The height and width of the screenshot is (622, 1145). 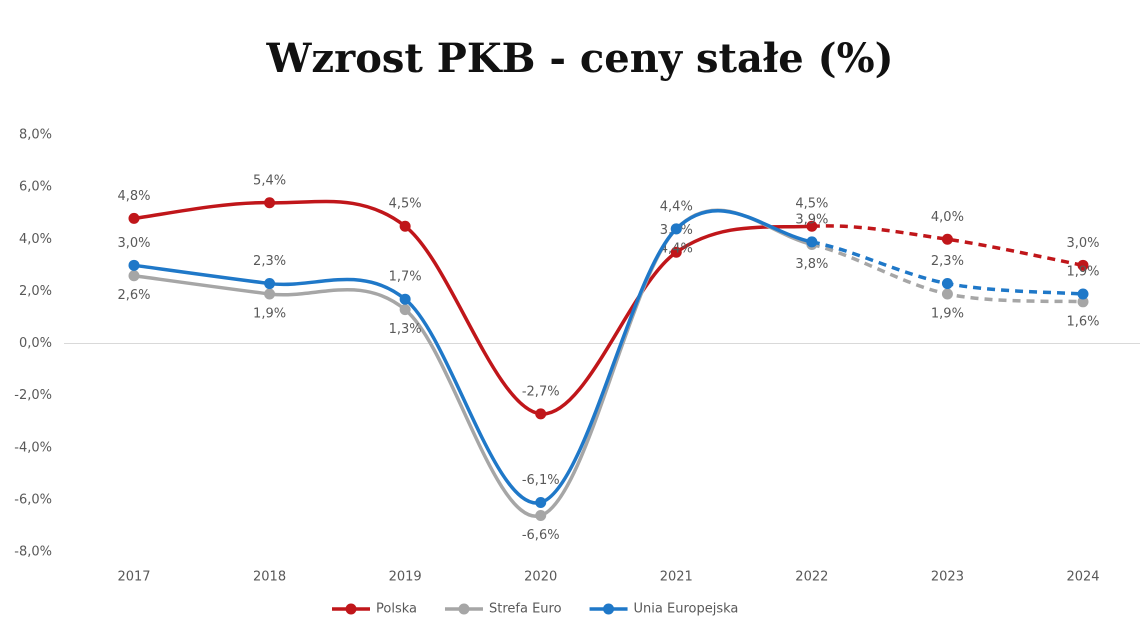 What do you see at coordinates (541, 480) in the screenshot?
I see `data-label: -6,1%` at bounding box center [541, 480].